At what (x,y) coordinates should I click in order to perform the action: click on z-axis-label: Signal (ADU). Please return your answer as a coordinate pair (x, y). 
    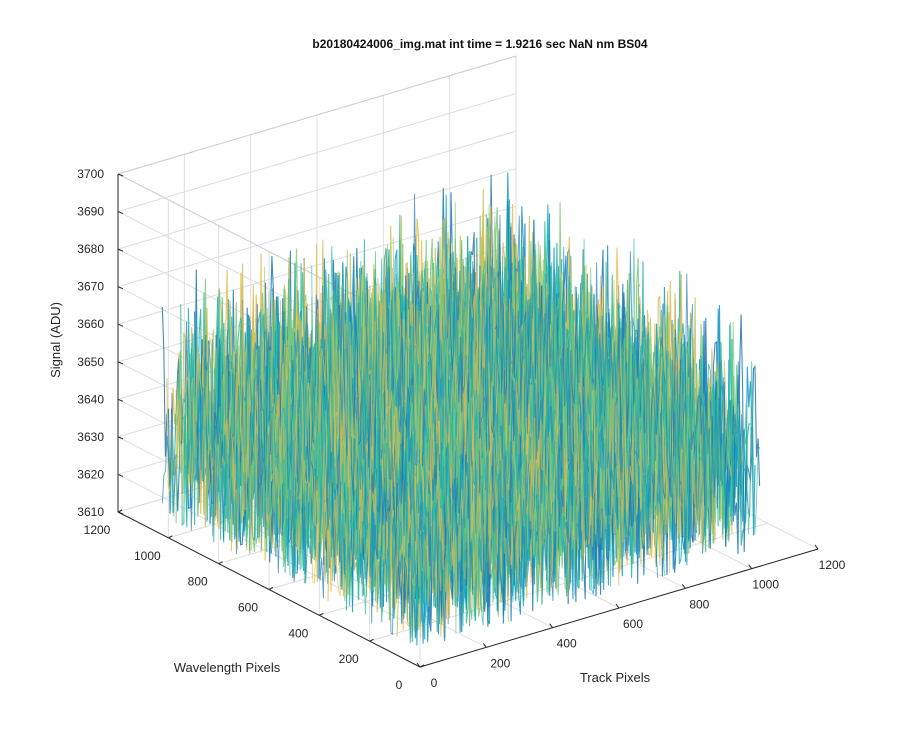
    Looking at the image, I should click on (55, 340).